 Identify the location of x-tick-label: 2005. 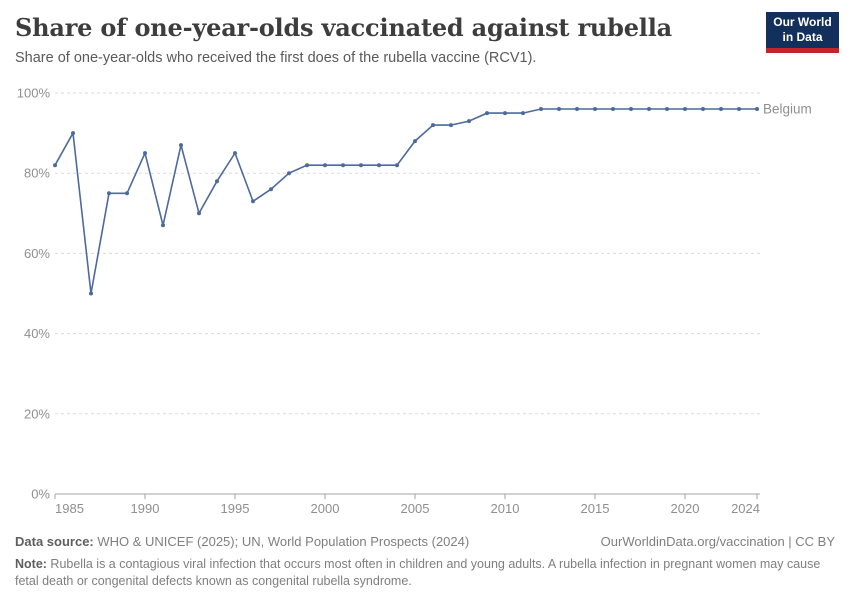
(415, 508).